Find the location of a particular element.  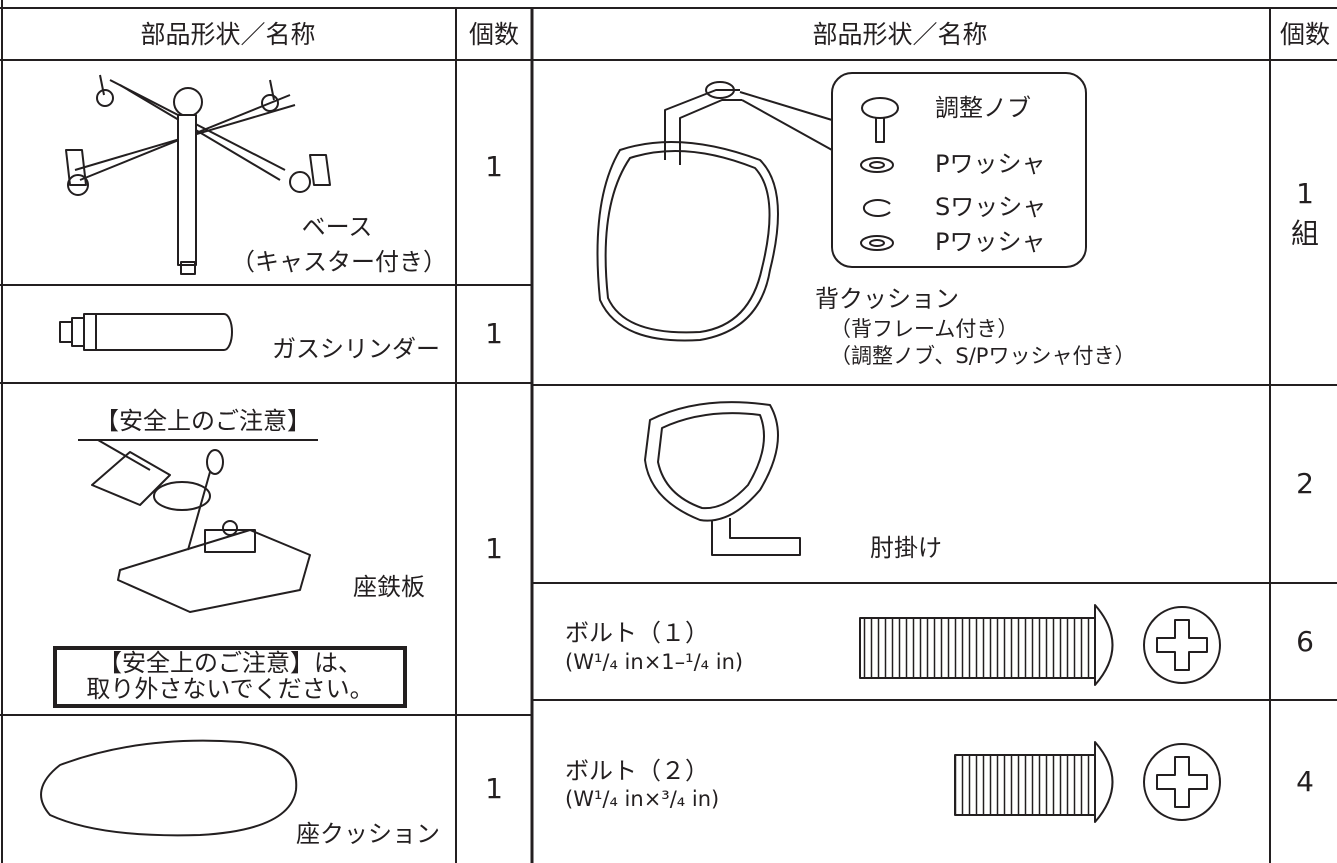

warning-text: 取り外さないでください。 is located at coordinates (229, 689).